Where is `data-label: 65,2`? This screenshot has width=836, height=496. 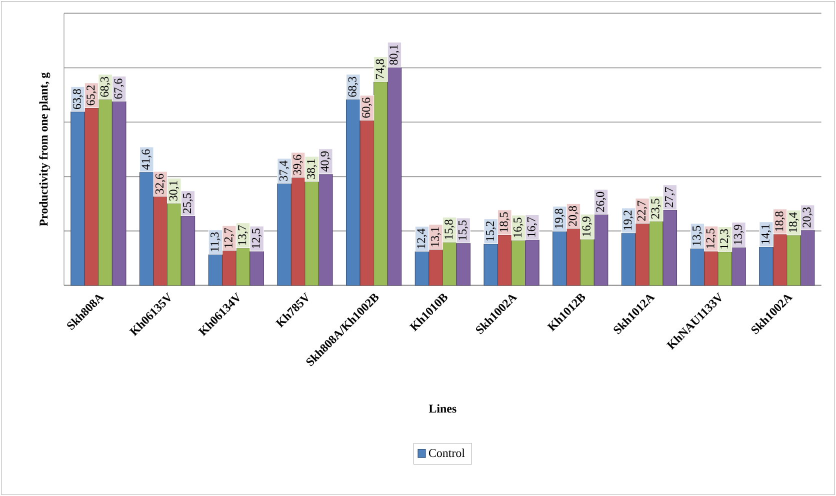
data-label: 65,2 is located at coordinates (91, 95).